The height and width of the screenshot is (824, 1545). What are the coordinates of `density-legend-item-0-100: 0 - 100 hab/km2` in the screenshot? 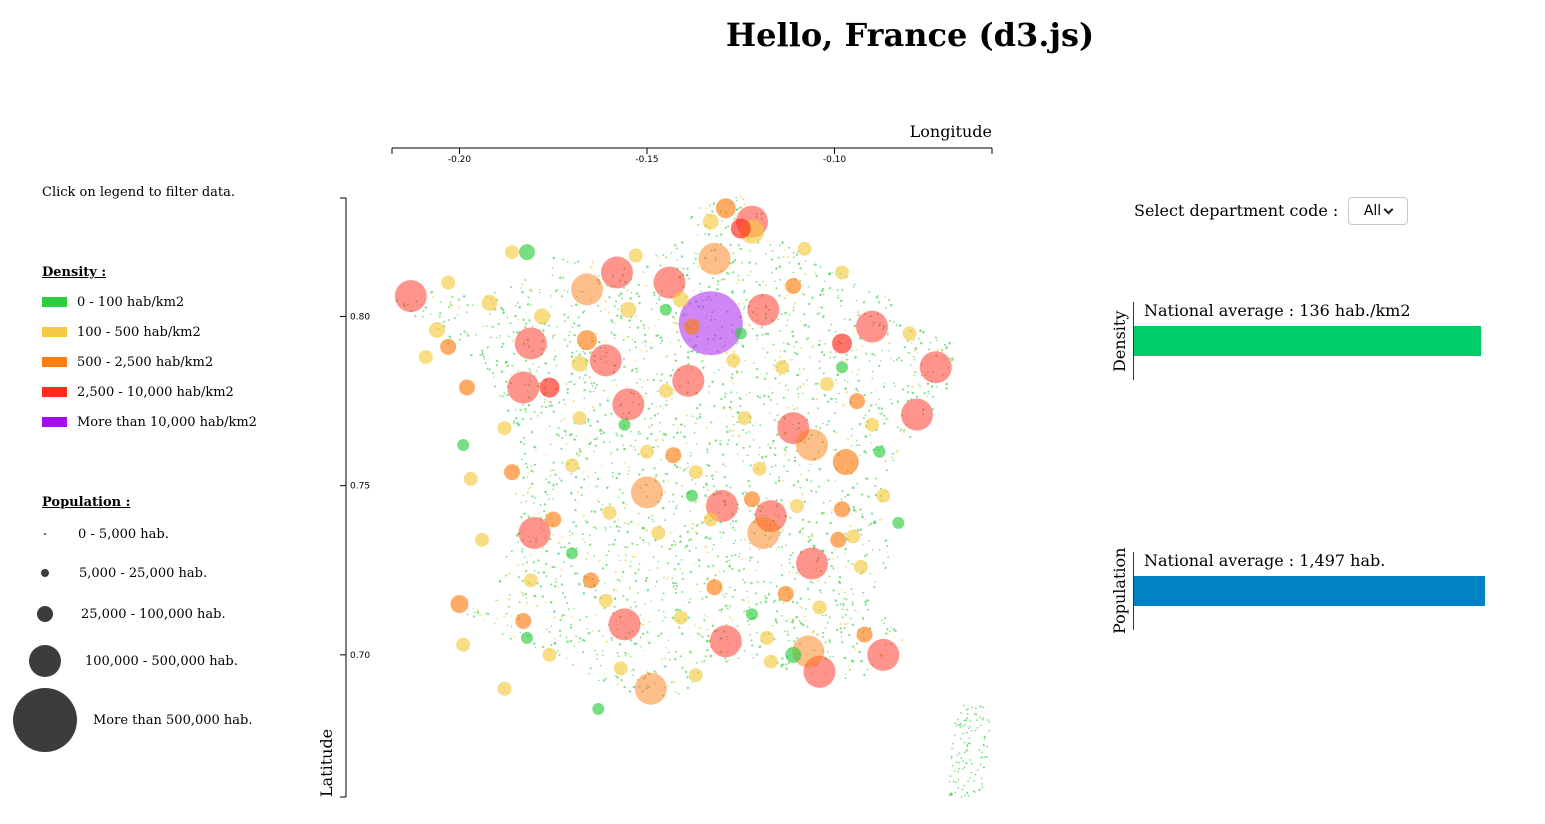 It's located at (113, 302).